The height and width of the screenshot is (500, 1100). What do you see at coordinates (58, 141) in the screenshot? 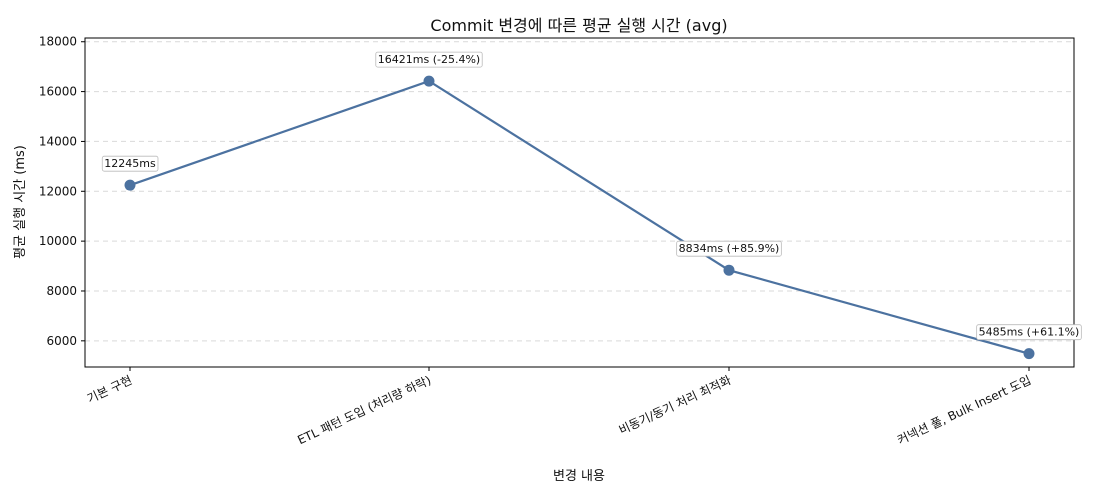
I see `y-tick-label: 14000` at bounding box center [58, 141].